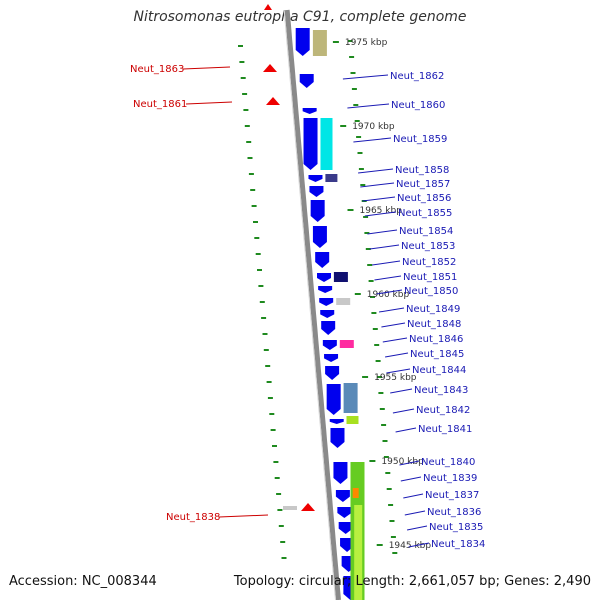 This screenshot has height=600, width=600. Describe the element at coordinates (289, 287) in the screenshot. I see `reverse-genes` at that location.